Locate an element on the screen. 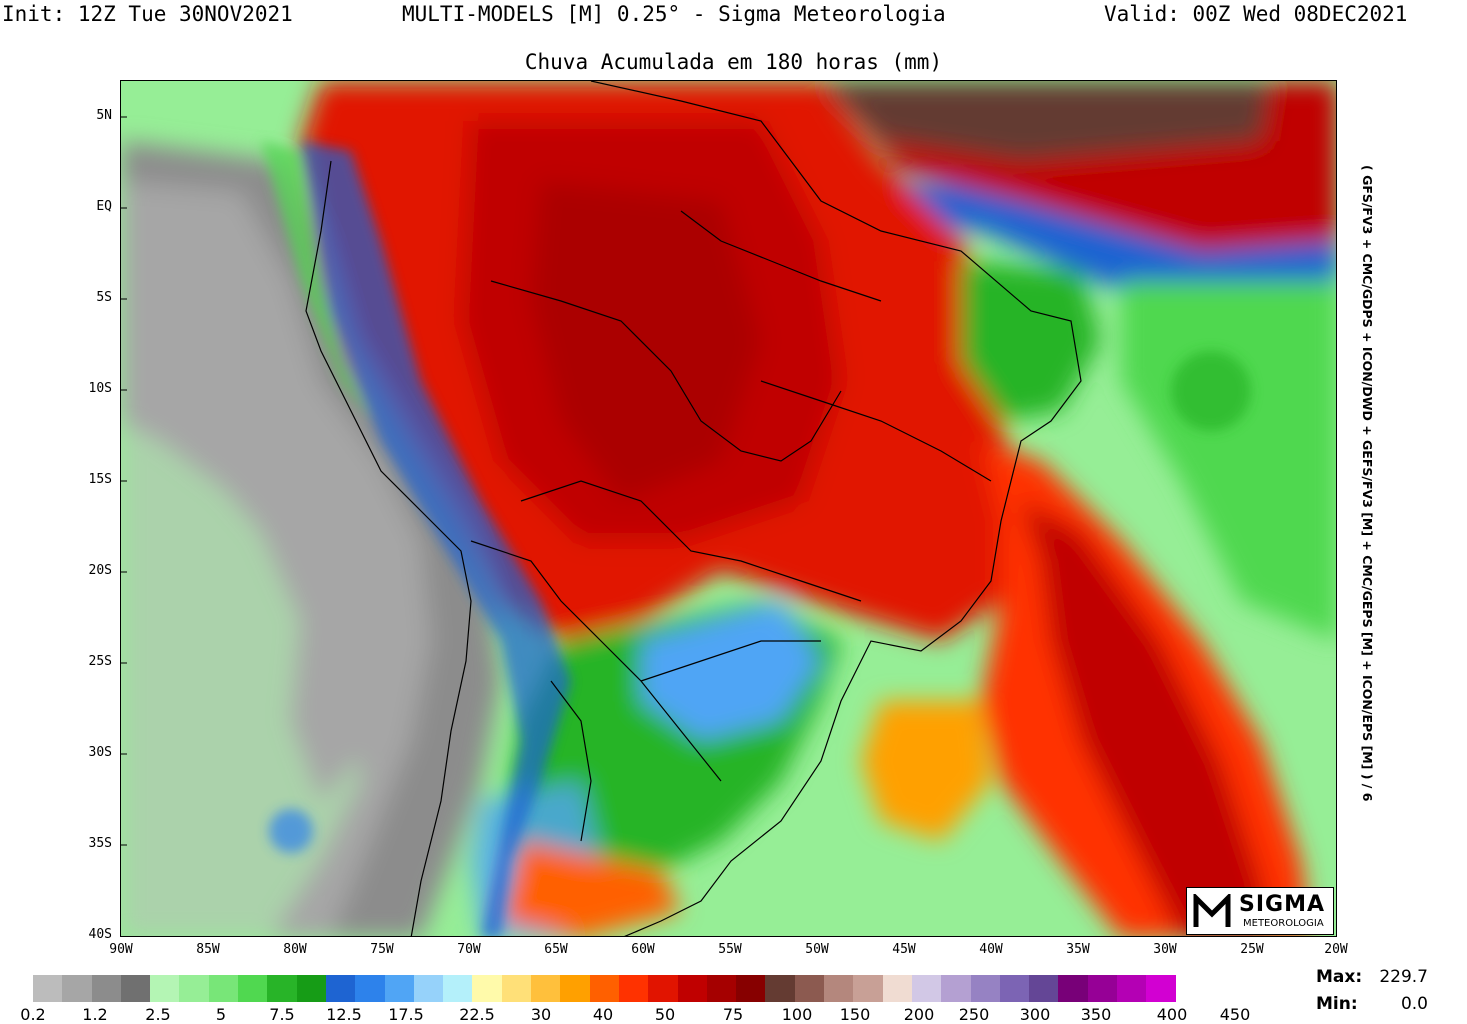  lon-label-30w: 30W is located at coordinates (1165, 949).